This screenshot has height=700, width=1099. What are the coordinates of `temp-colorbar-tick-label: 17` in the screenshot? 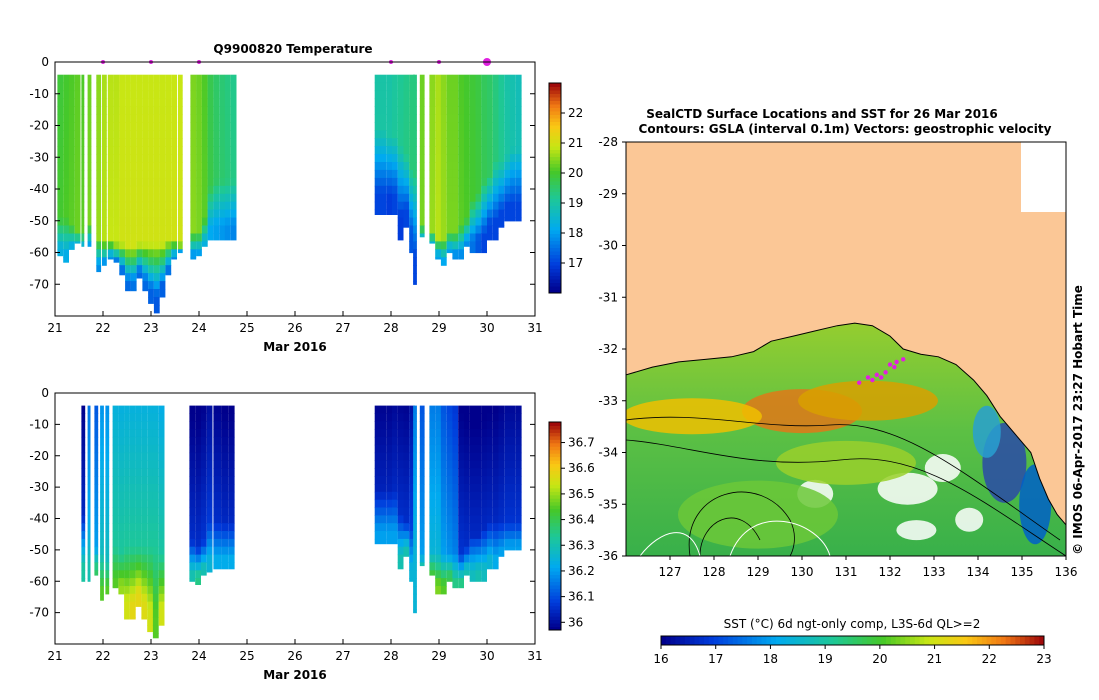 It's located at (575, 263).